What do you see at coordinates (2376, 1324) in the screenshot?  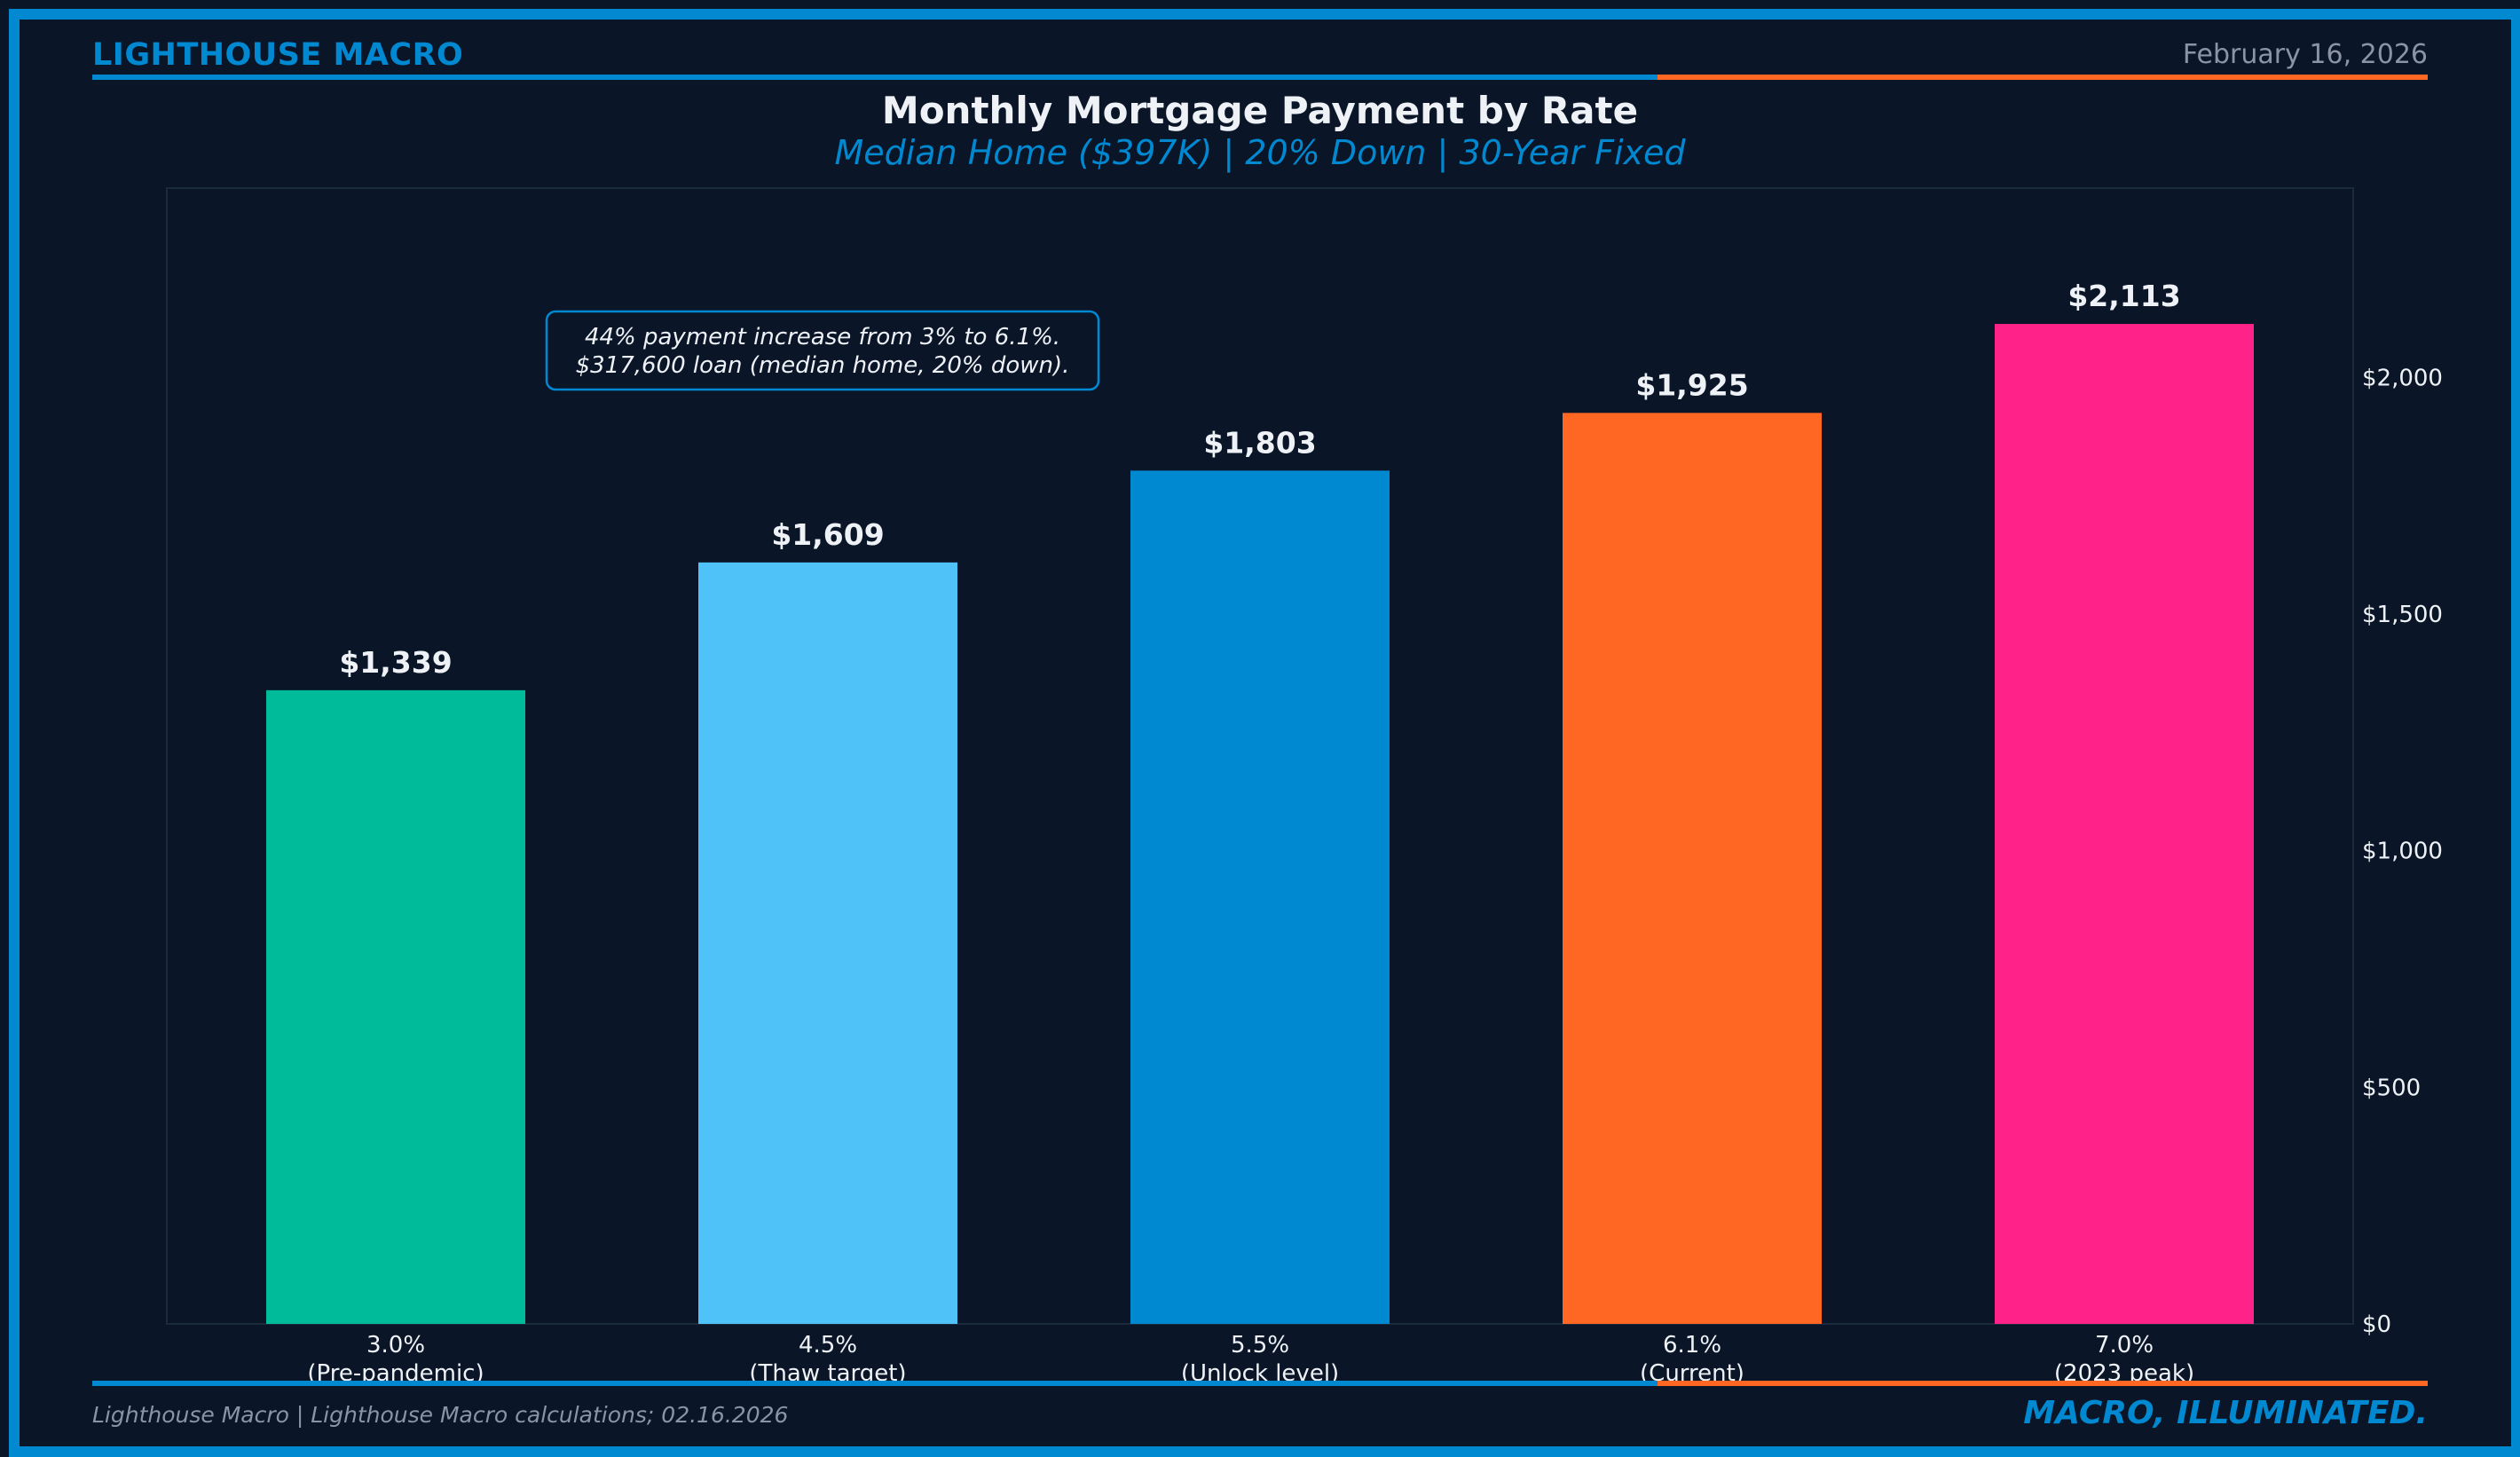 I see `y-tick-label: $0` at bounding box center [2376, 1324].